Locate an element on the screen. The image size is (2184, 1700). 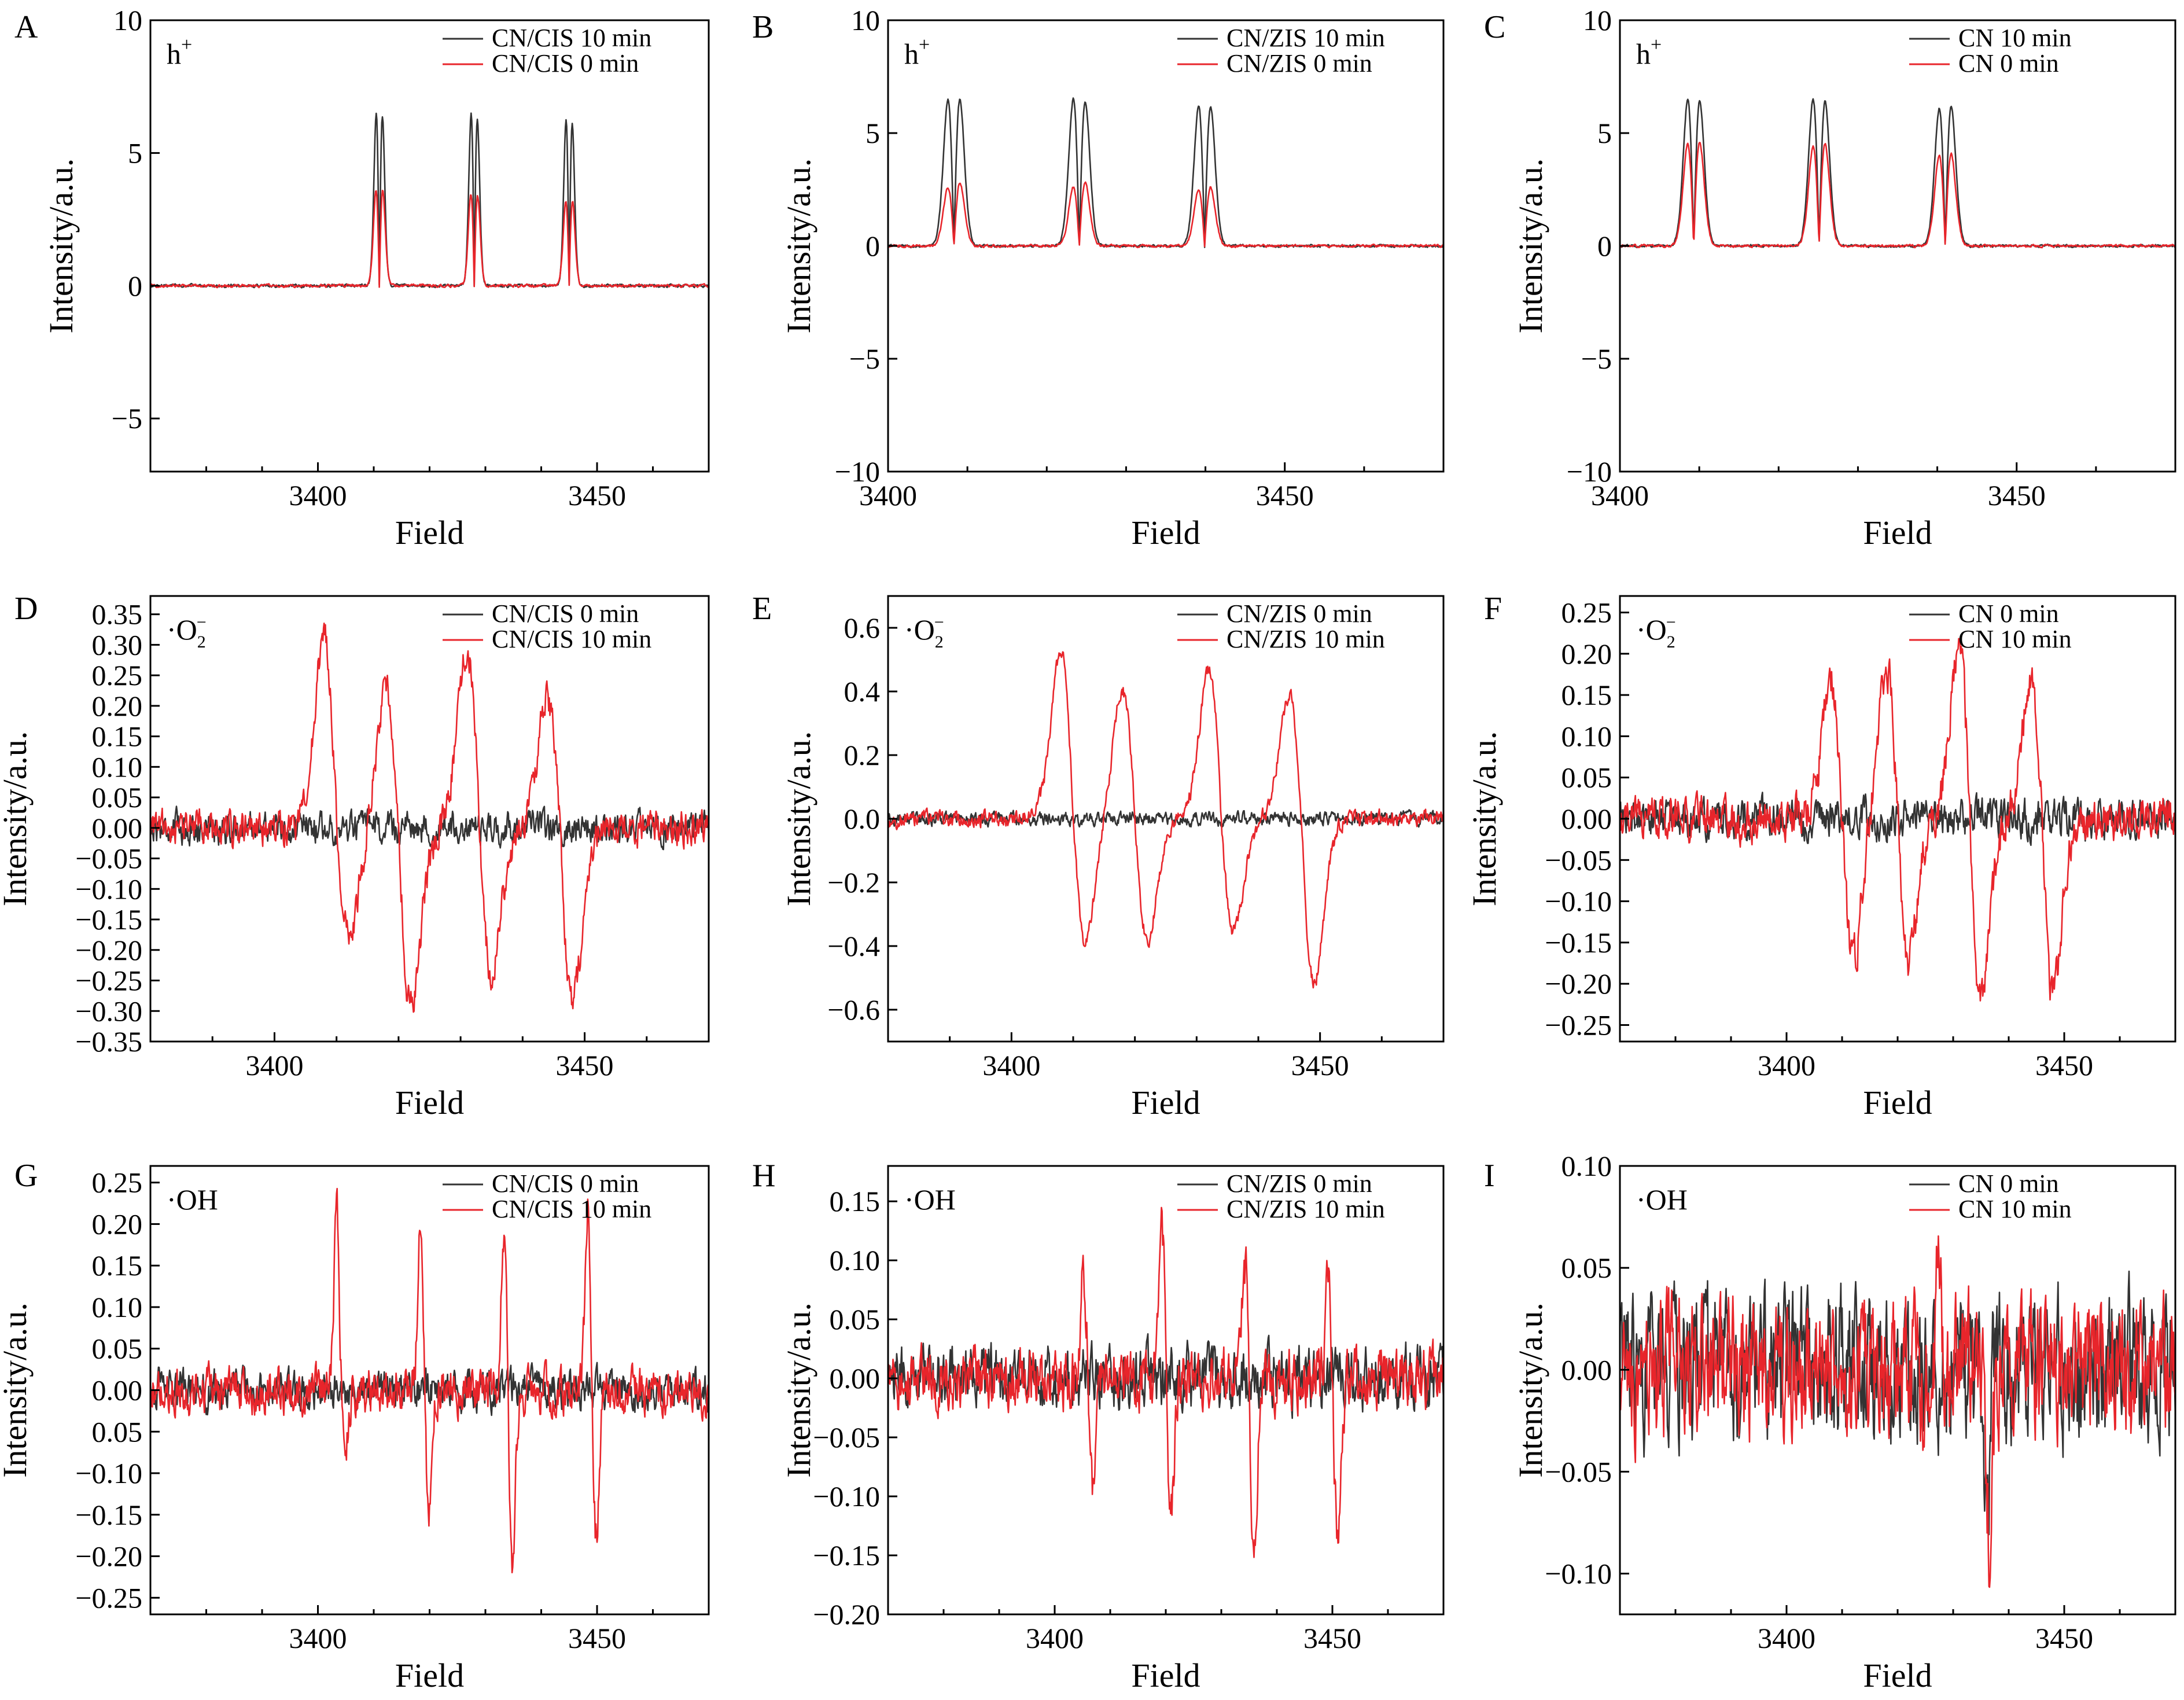
y-tick-label: 0.0 is located at coordinates (862, 819).